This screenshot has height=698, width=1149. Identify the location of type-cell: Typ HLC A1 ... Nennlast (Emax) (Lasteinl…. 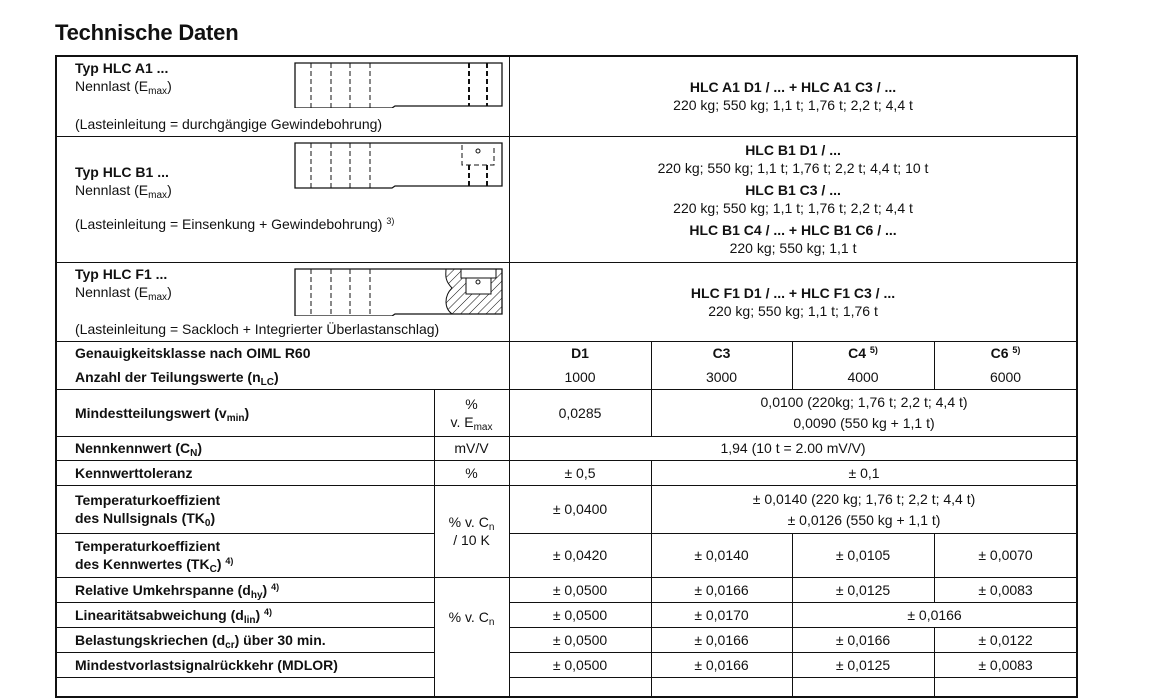
(282, 96).